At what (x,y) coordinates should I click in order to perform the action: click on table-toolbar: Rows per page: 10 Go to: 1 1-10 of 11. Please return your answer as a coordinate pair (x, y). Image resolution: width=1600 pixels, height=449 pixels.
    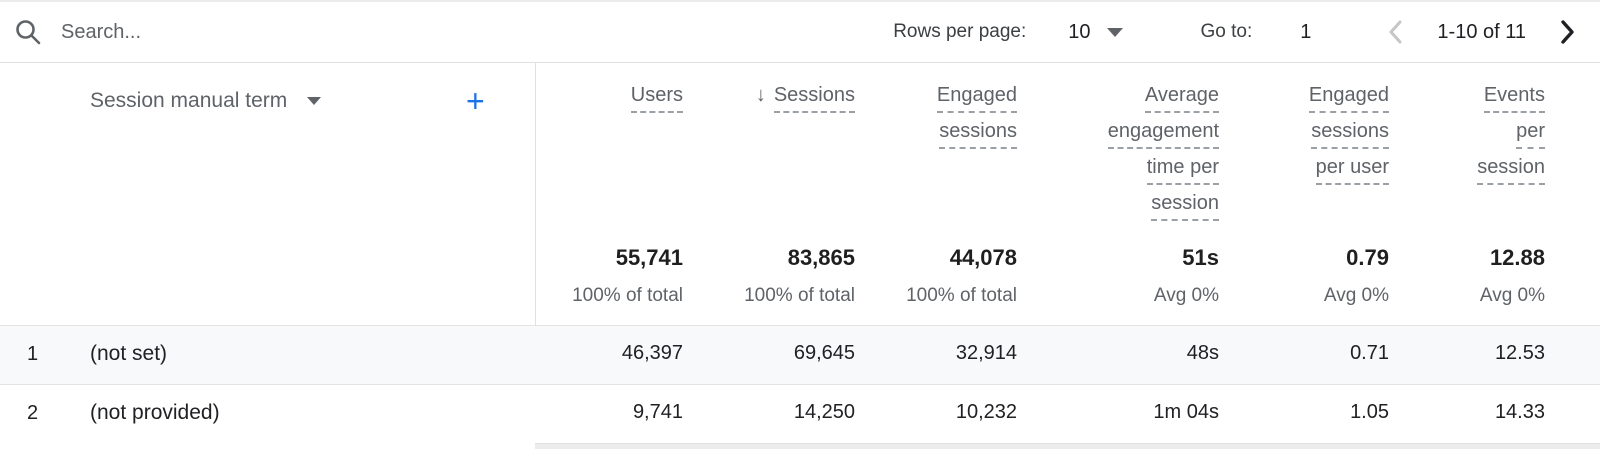
    Looking at the image, I should click on (800, 31).